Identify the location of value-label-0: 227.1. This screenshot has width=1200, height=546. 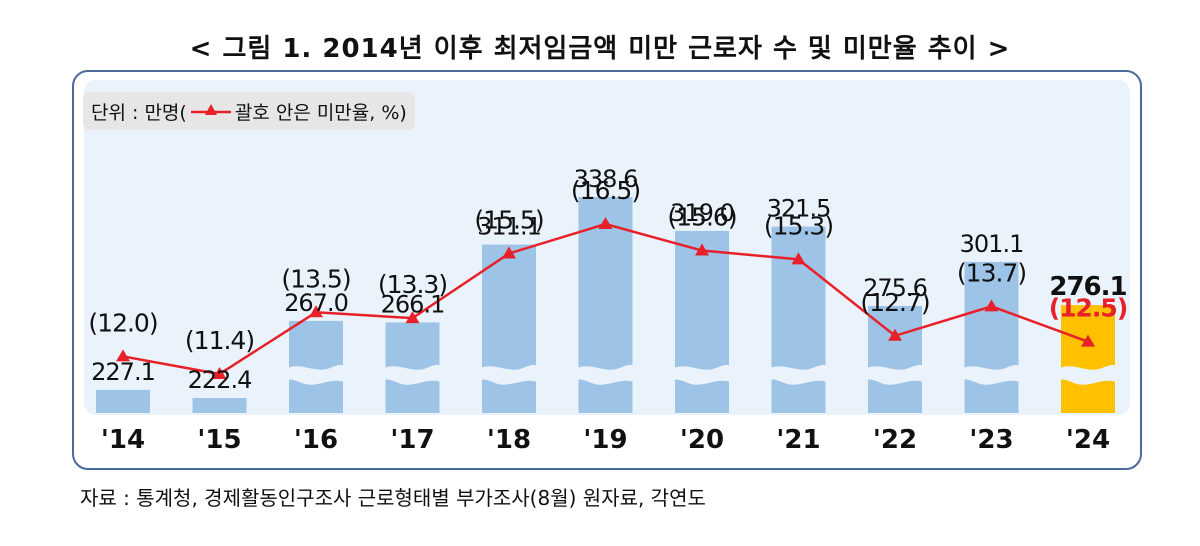
(123, 372).